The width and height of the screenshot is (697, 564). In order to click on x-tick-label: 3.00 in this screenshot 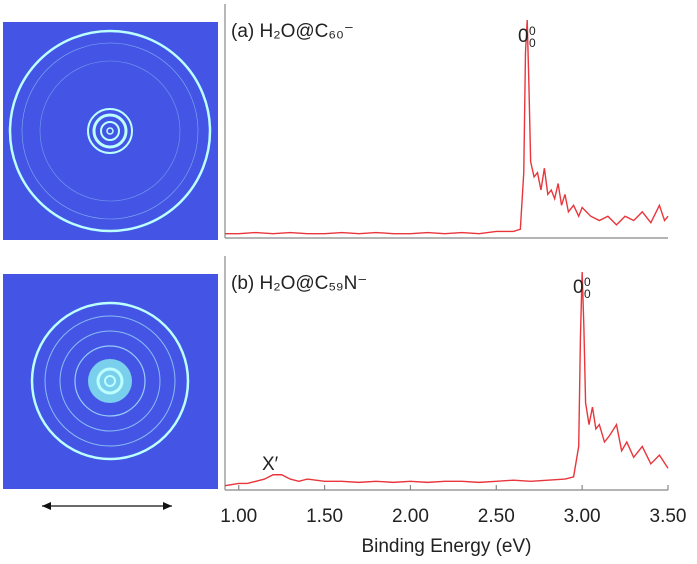, I will do `click(582, 516)`.